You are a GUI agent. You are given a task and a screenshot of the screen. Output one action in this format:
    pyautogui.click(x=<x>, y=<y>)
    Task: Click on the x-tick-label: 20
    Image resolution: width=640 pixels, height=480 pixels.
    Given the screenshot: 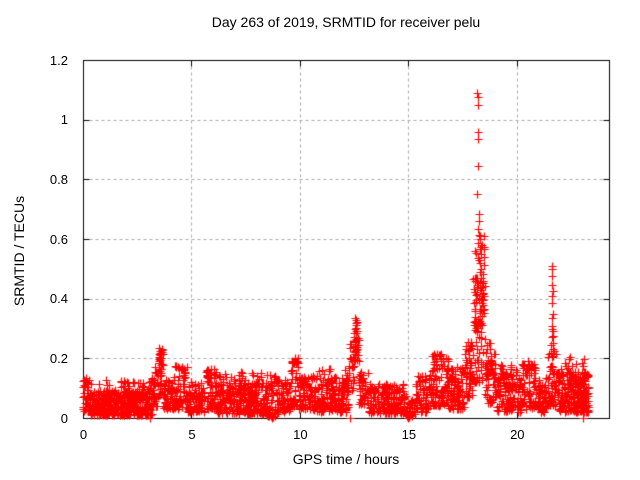 What is the action you would take?
    pyautogui.click(x=517, y=434)
    